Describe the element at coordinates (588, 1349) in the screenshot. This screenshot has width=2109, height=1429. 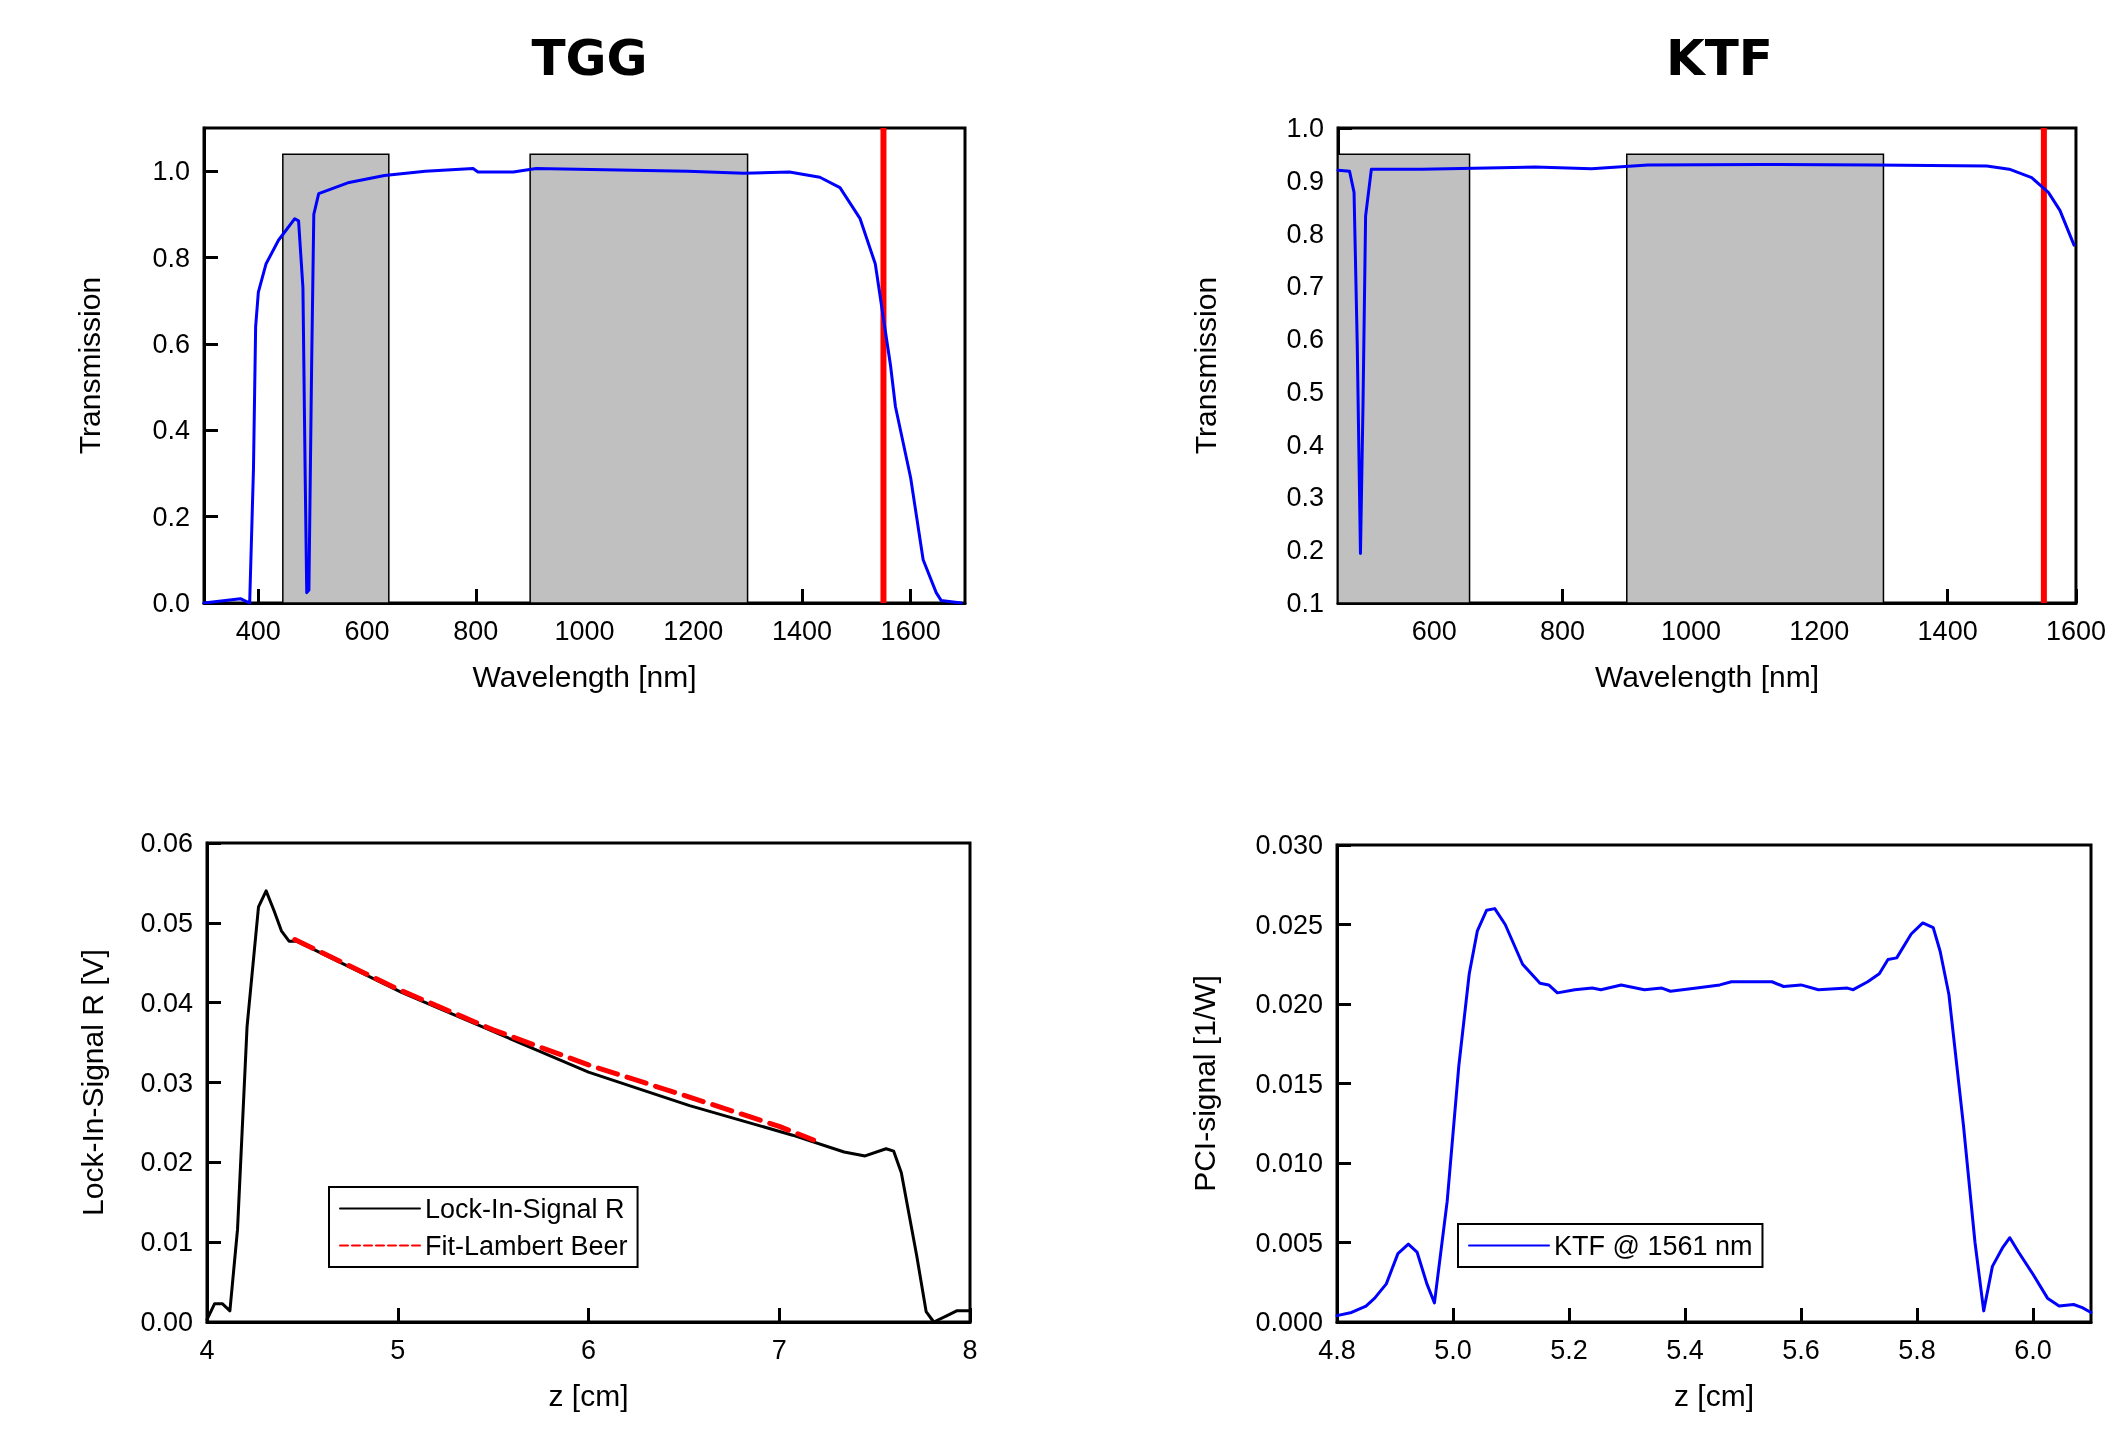
I see `x-tick-label: 6` at that location.